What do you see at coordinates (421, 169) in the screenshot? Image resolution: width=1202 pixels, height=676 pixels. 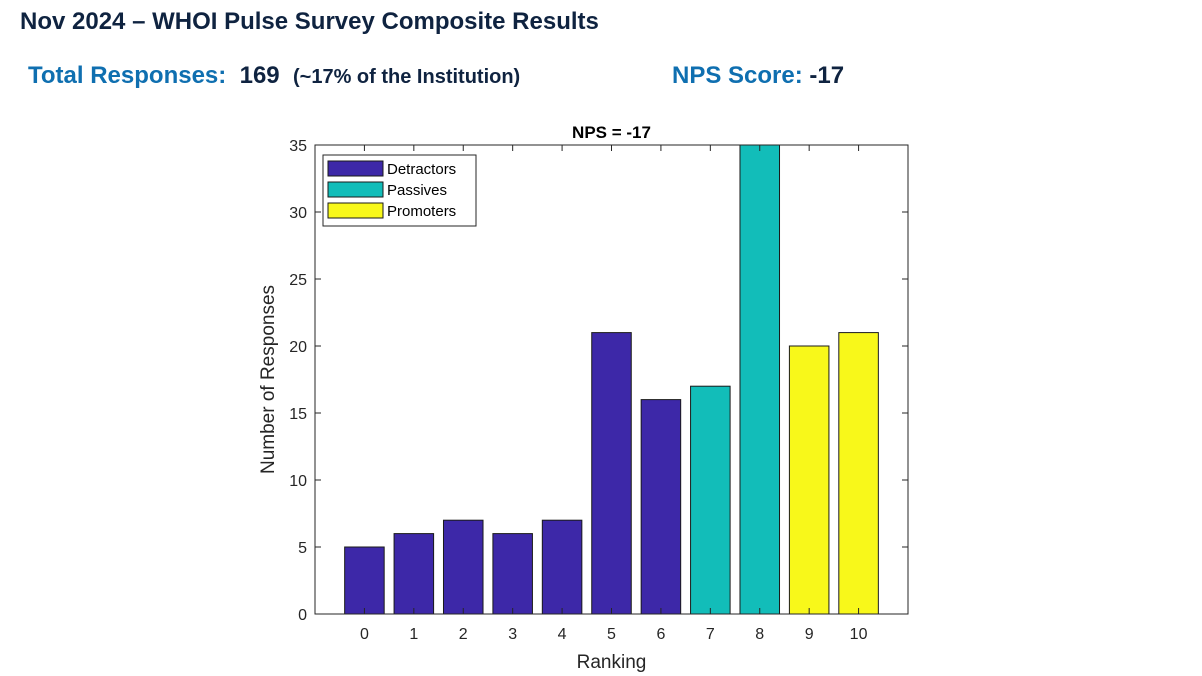 I see `legend-label-detractors: Detractors` at bounding box center [421, 169].